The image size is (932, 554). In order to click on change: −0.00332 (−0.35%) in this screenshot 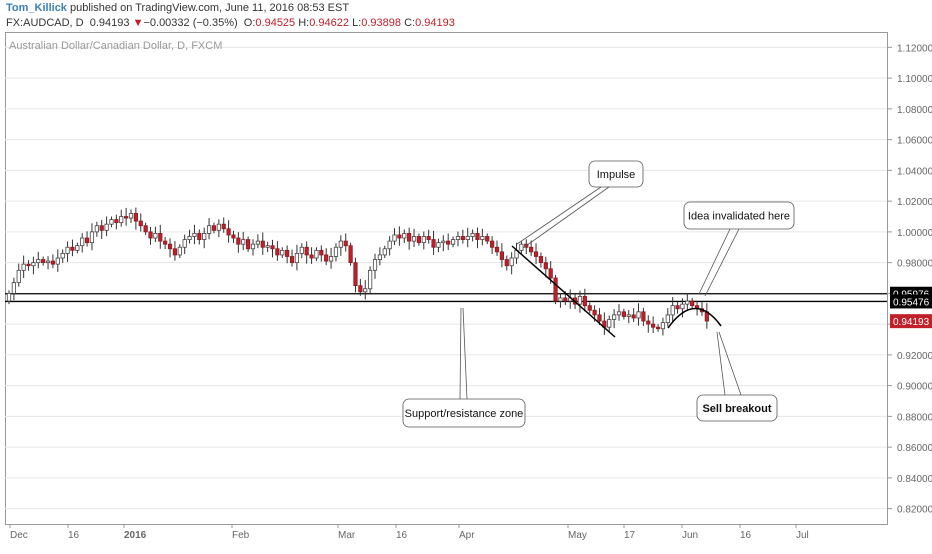, I will do `click(190, 23)`.